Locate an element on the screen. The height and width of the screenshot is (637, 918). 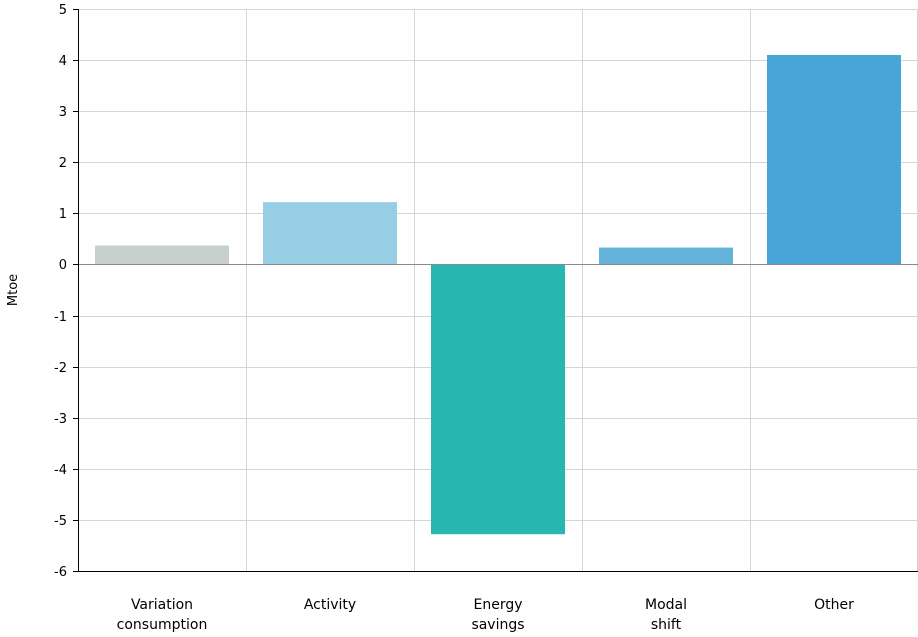
y-tick-label: -1 is located at coordinates (60, 317).